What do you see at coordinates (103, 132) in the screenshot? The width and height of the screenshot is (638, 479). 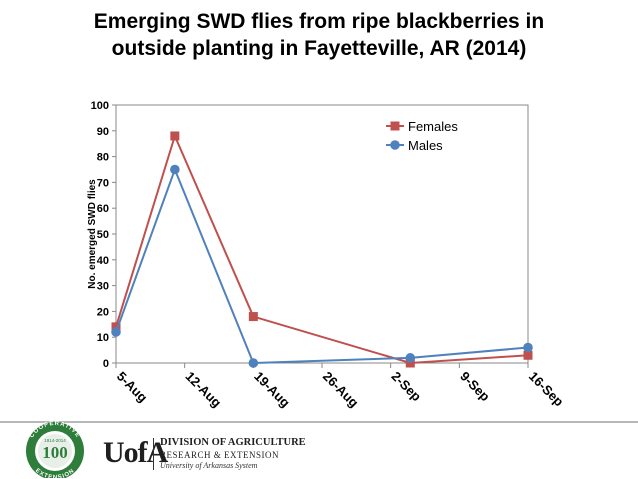 I see `y-tick-label: 90` at bounding box center [103, 132].